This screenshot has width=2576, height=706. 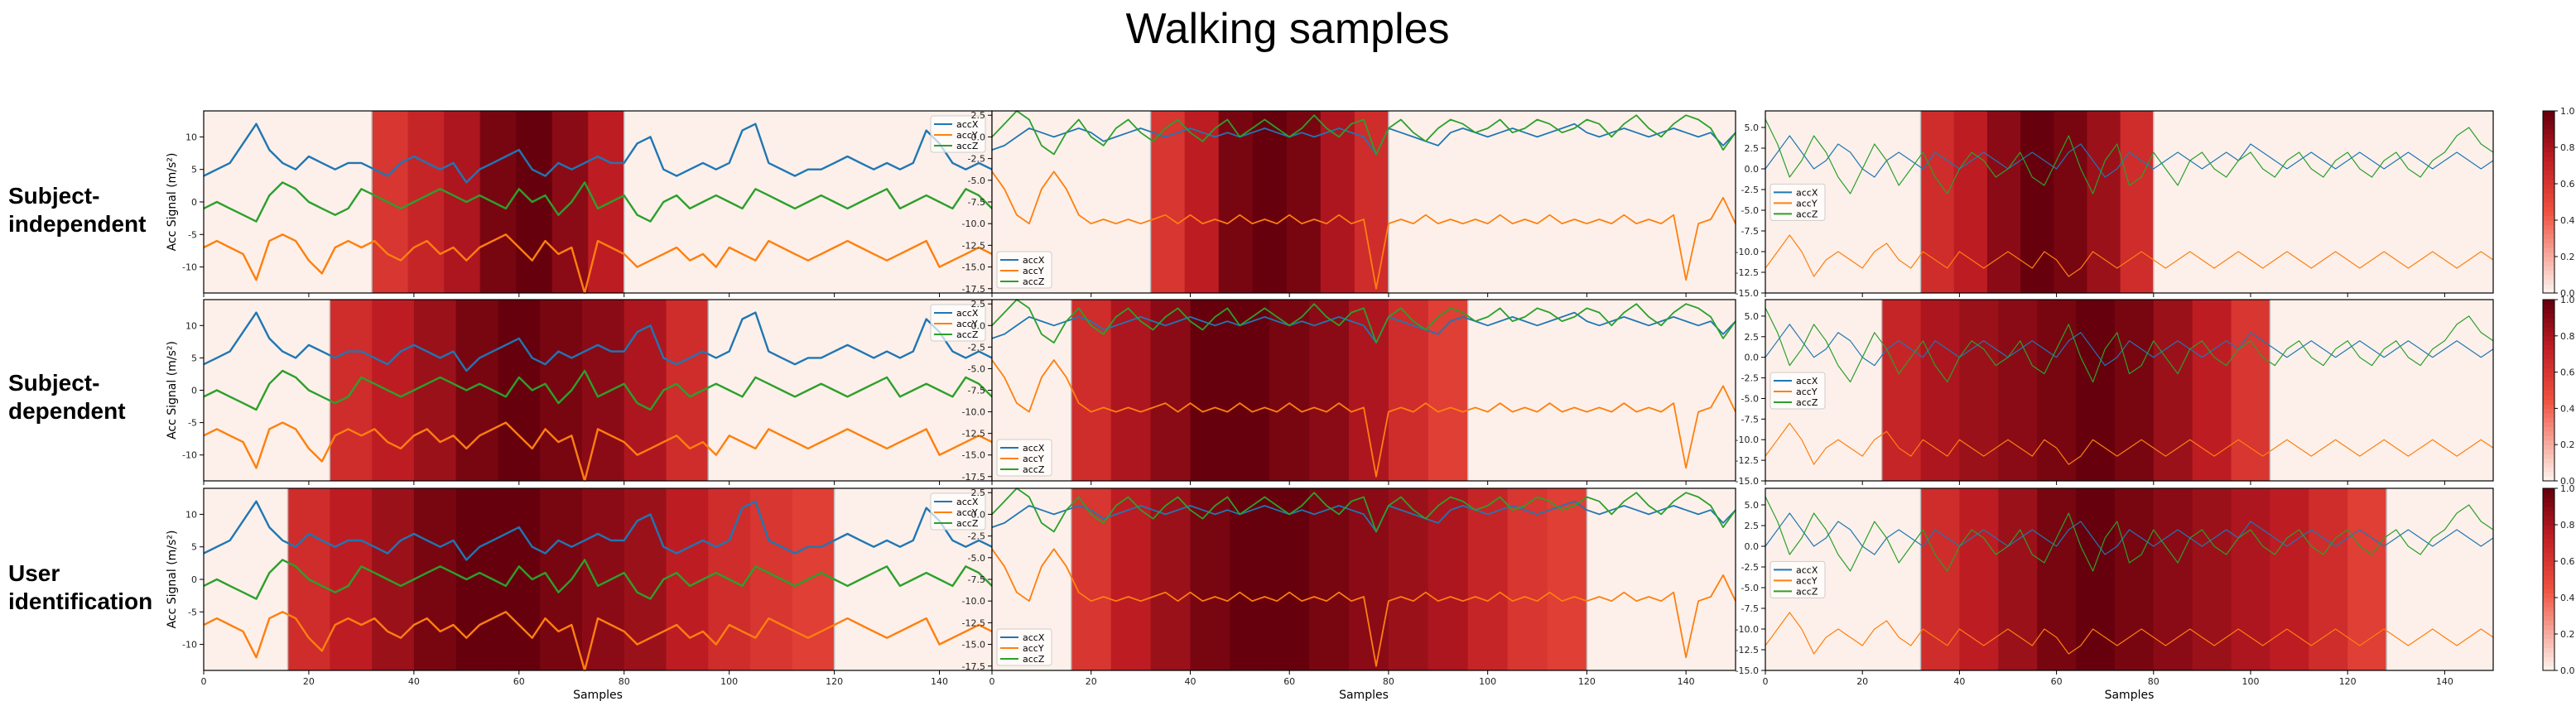 What do you see at coordinates (194, 580) in the screenshot?
I see `y-tick-label: 0` at bounding box center [194, 580].